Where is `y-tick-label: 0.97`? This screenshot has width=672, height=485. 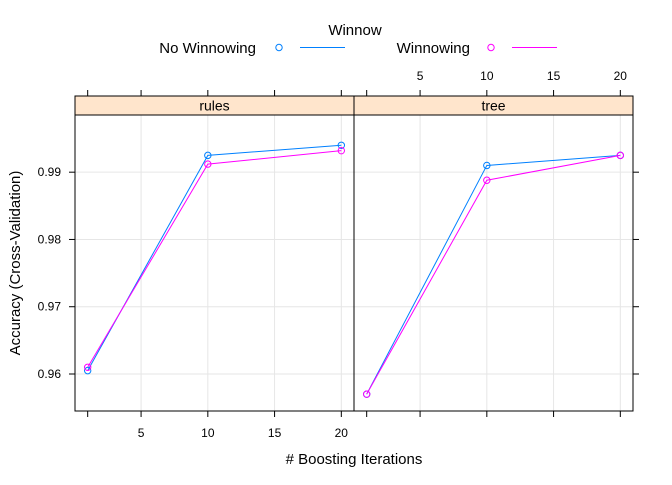
y-tick-label: 0.97 is located at coordinates (50, 307).